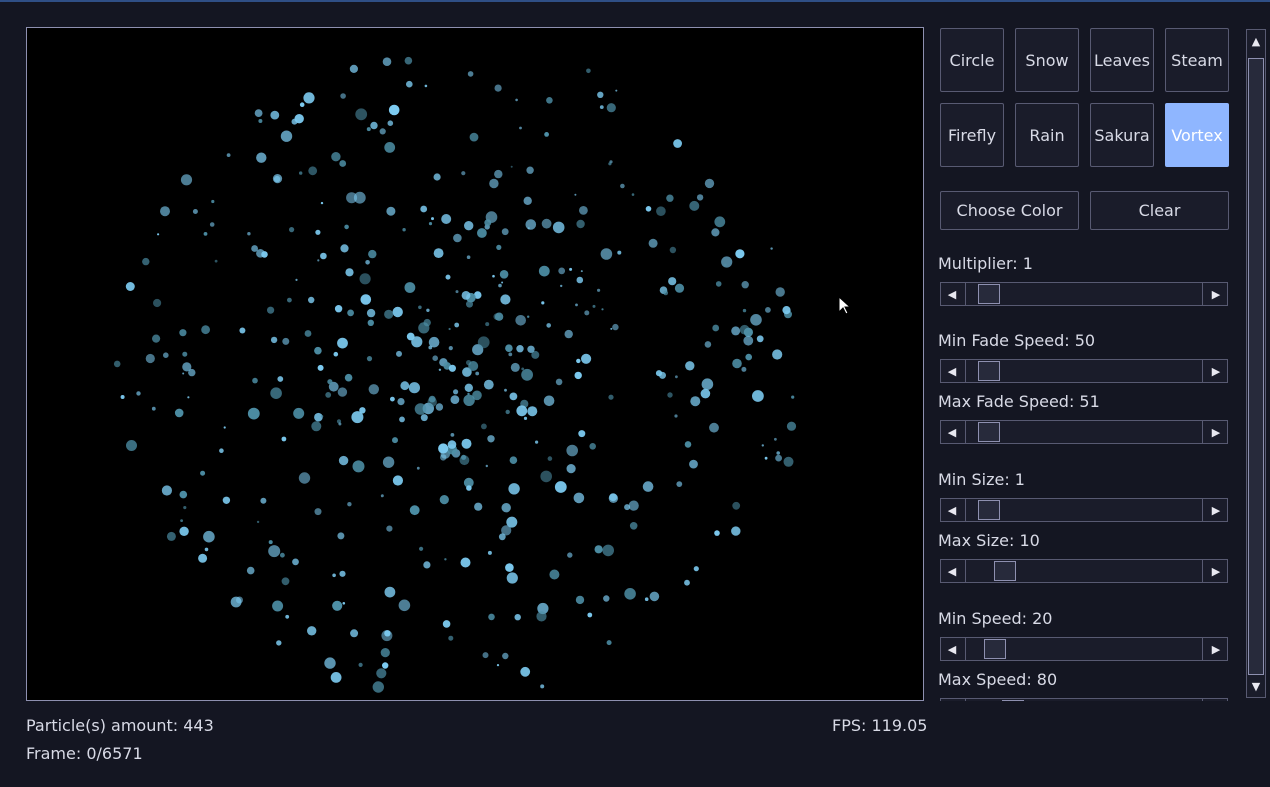 This screenshot has height=787, width=1270. Describe the element at coordinates (1159, 210) in the screenshot. I see `clear-button: Clear` at that location.